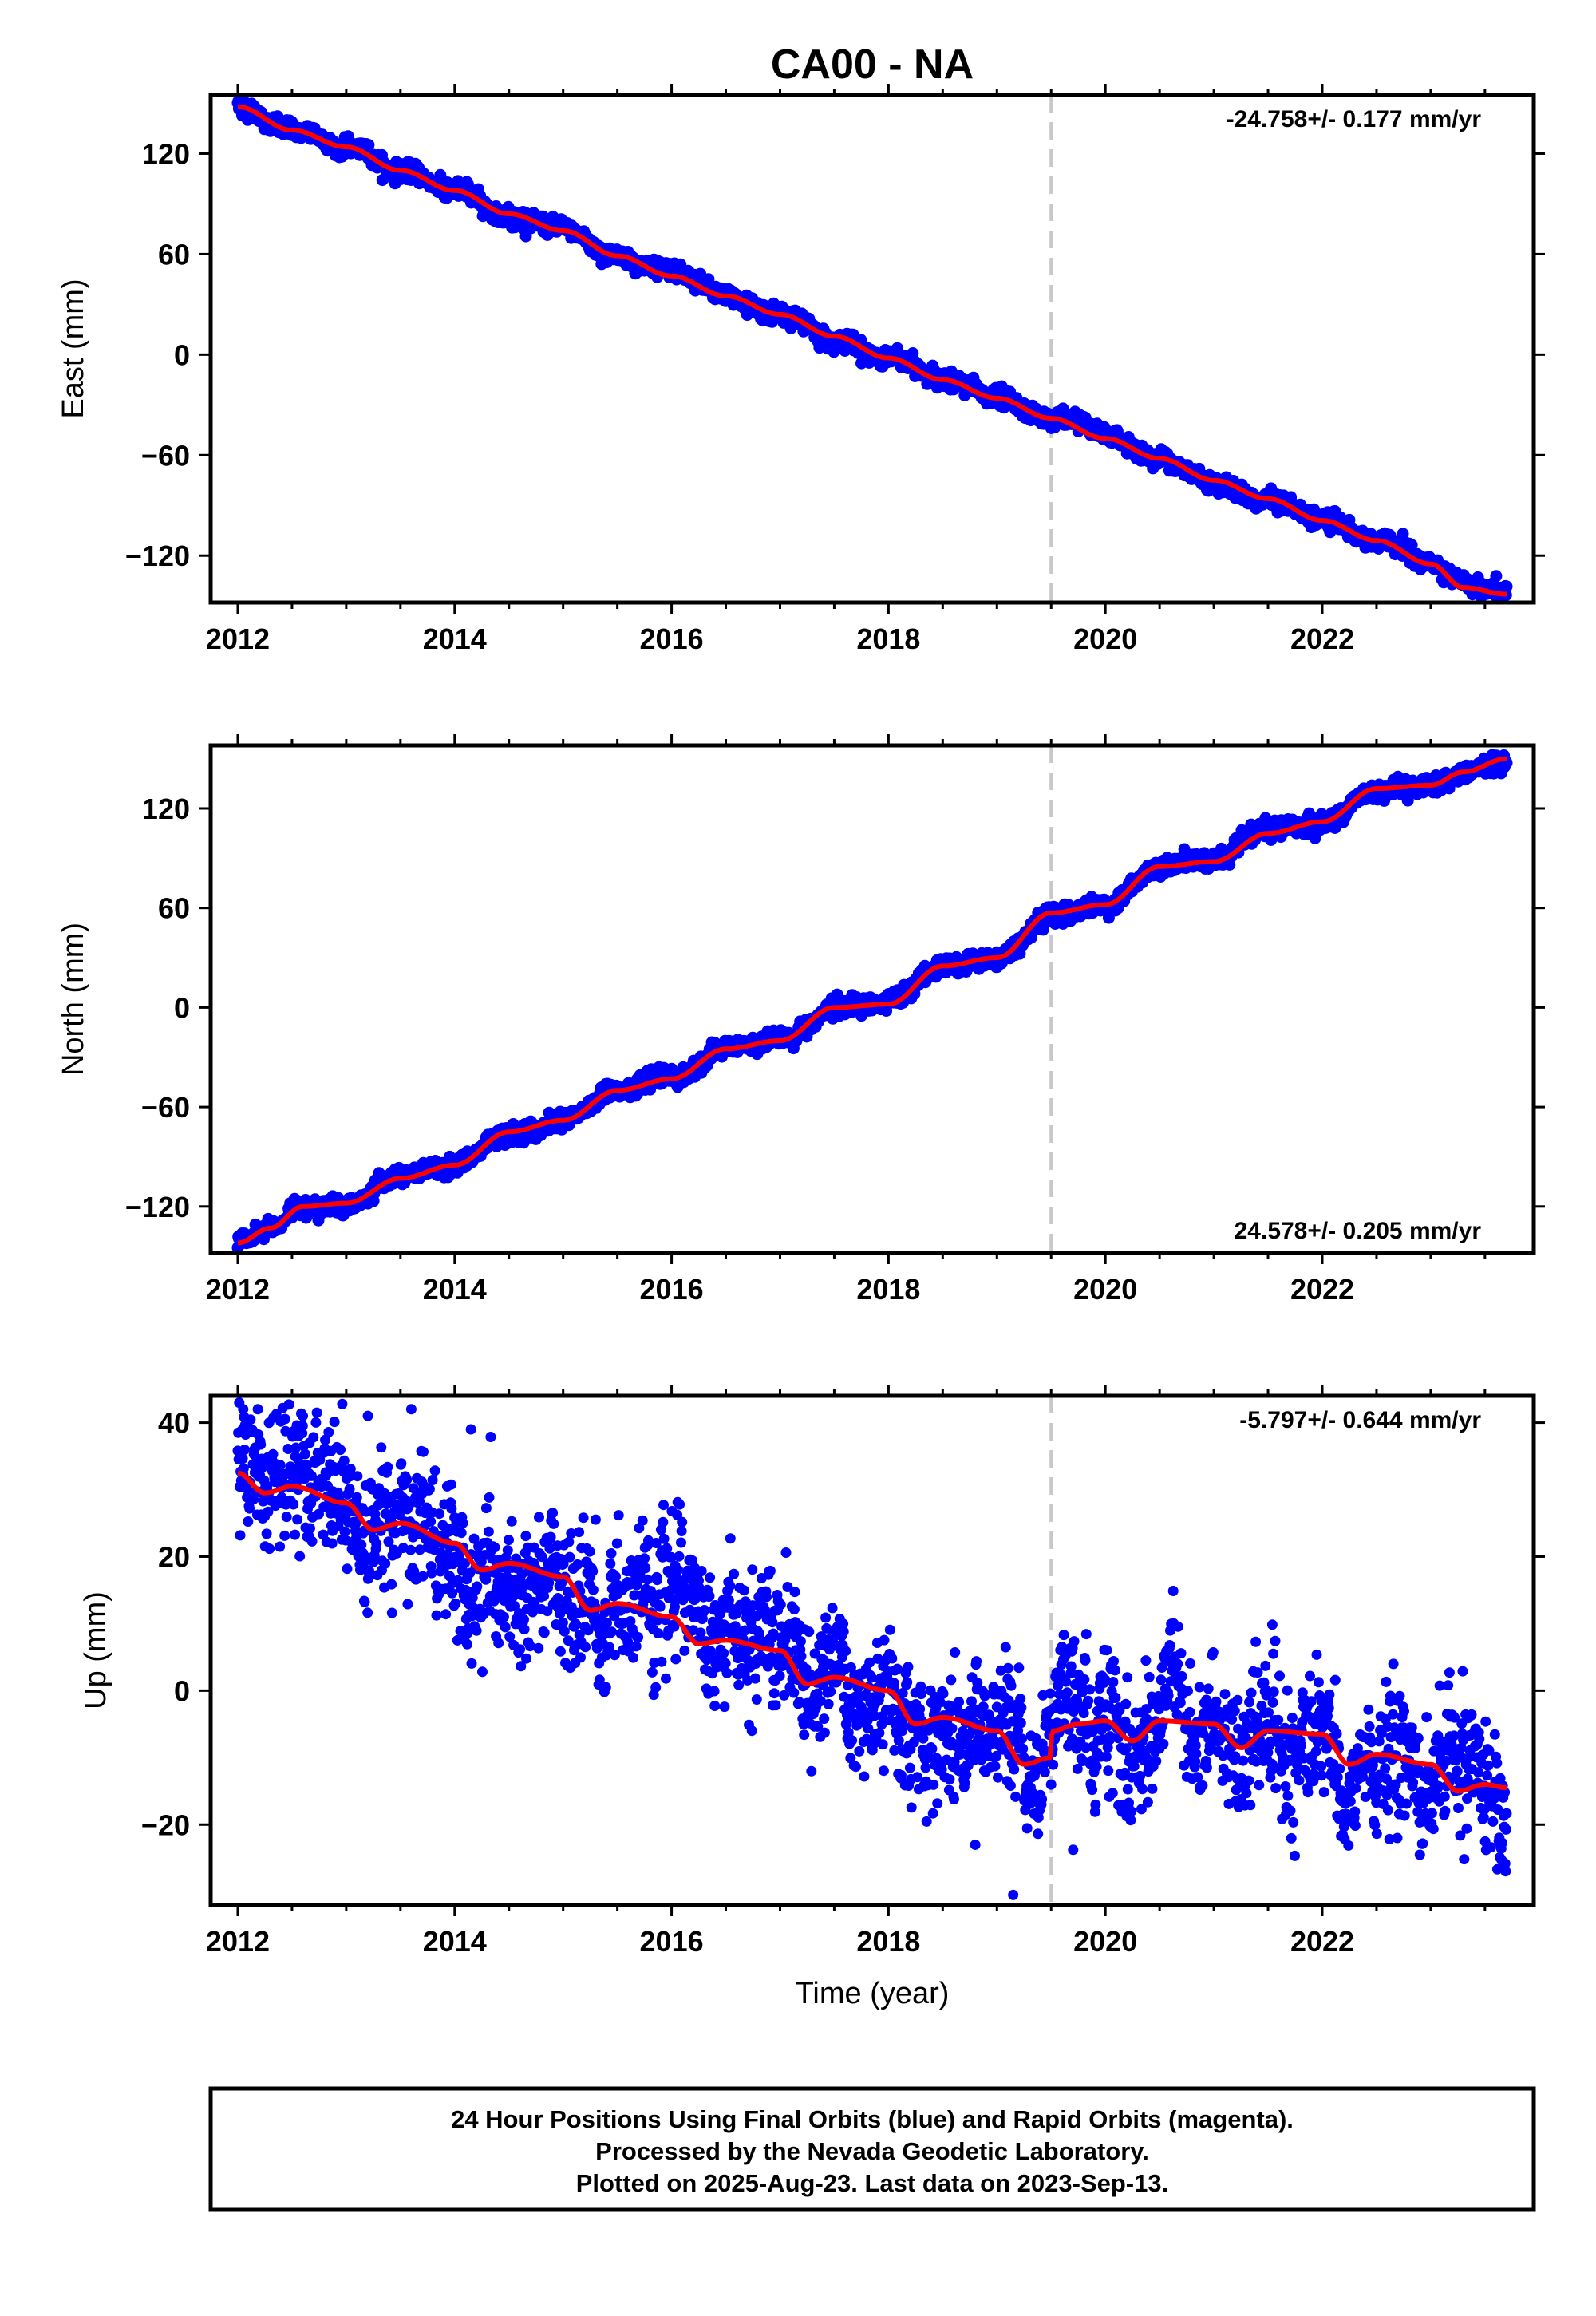  What do you see at coordinates (73, 999) in the screenshot?
I see `y-axis-label: North (mm)` at bounding box center [73, 999].